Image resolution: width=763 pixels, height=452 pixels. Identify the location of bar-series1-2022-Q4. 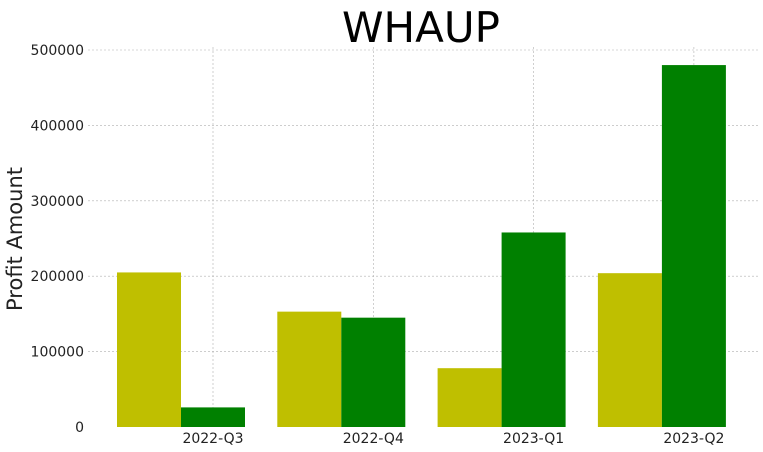
(309, 369).